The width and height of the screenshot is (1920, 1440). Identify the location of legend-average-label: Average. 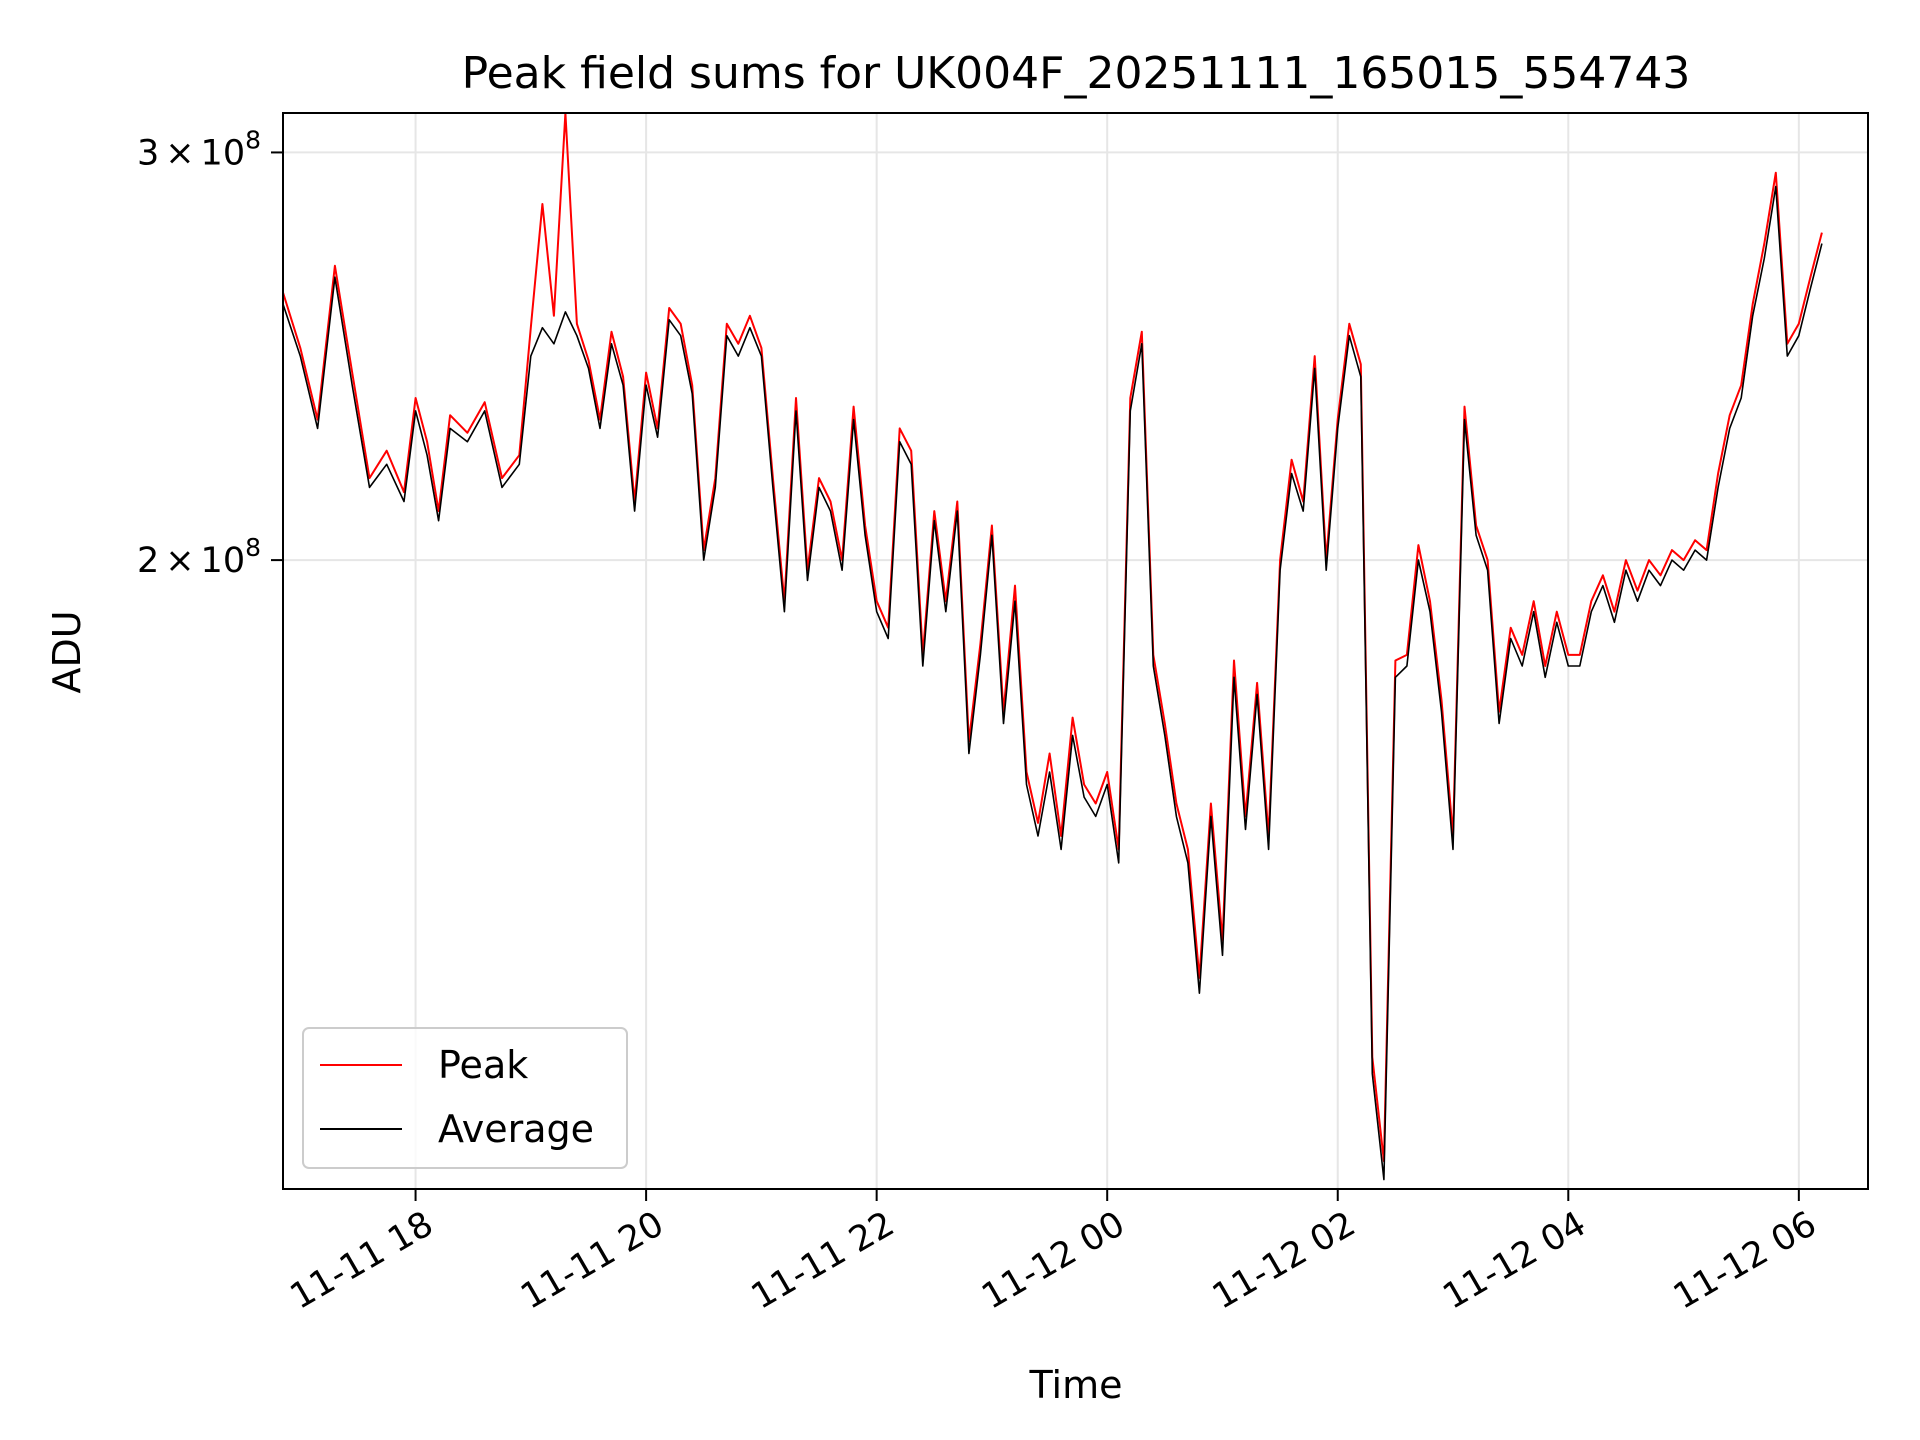
(516, 1129).